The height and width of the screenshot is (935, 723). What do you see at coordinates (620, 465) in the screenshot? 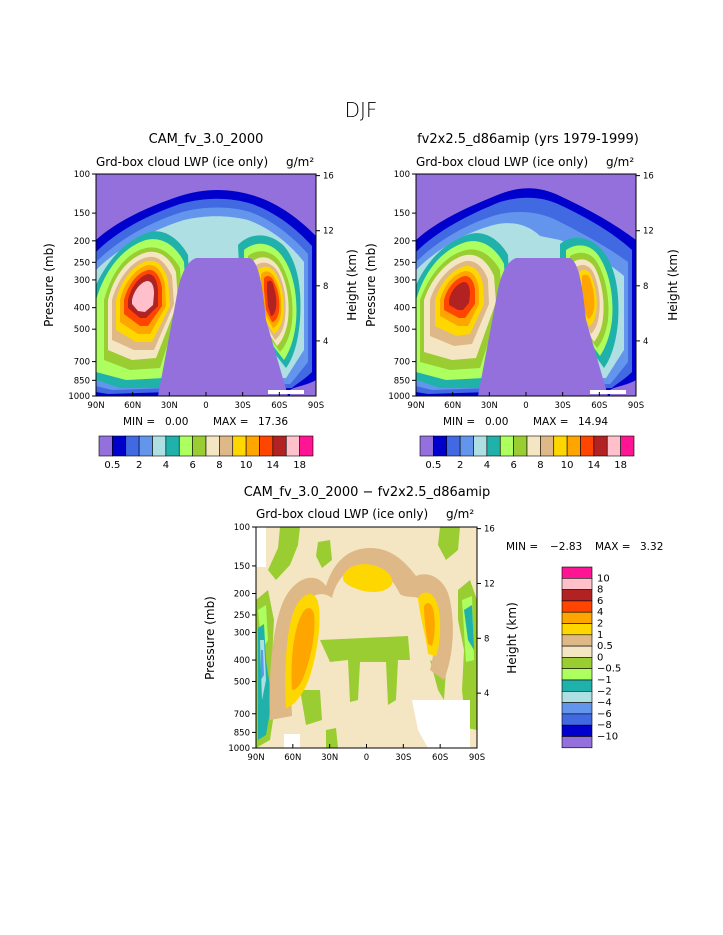
I see `colorbar-label: 18` at bounding box center [620, 465].